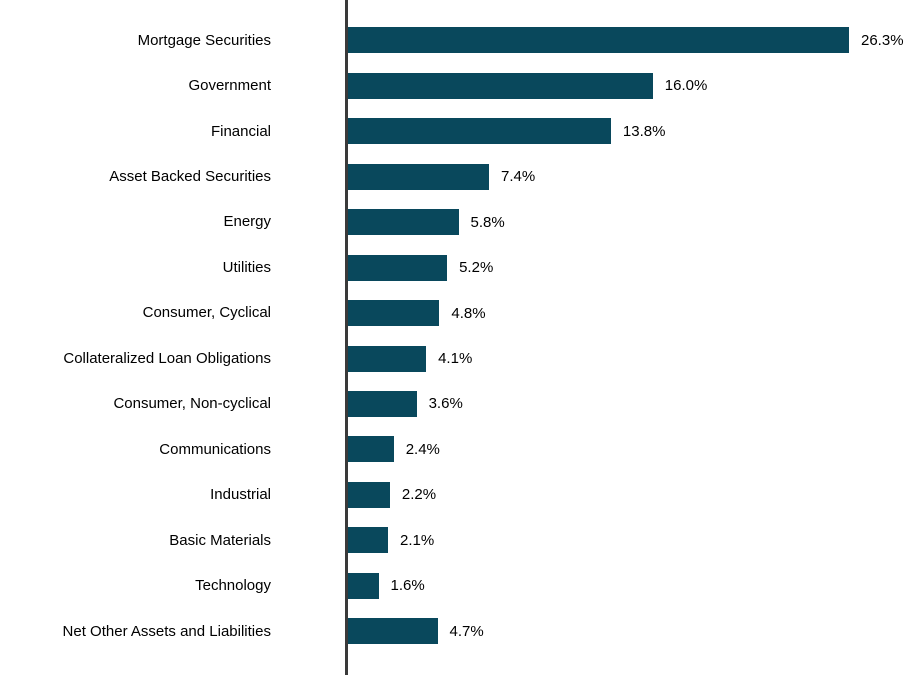  I want to click on bar-row: Utilities 5.2%, so click(455, 267).